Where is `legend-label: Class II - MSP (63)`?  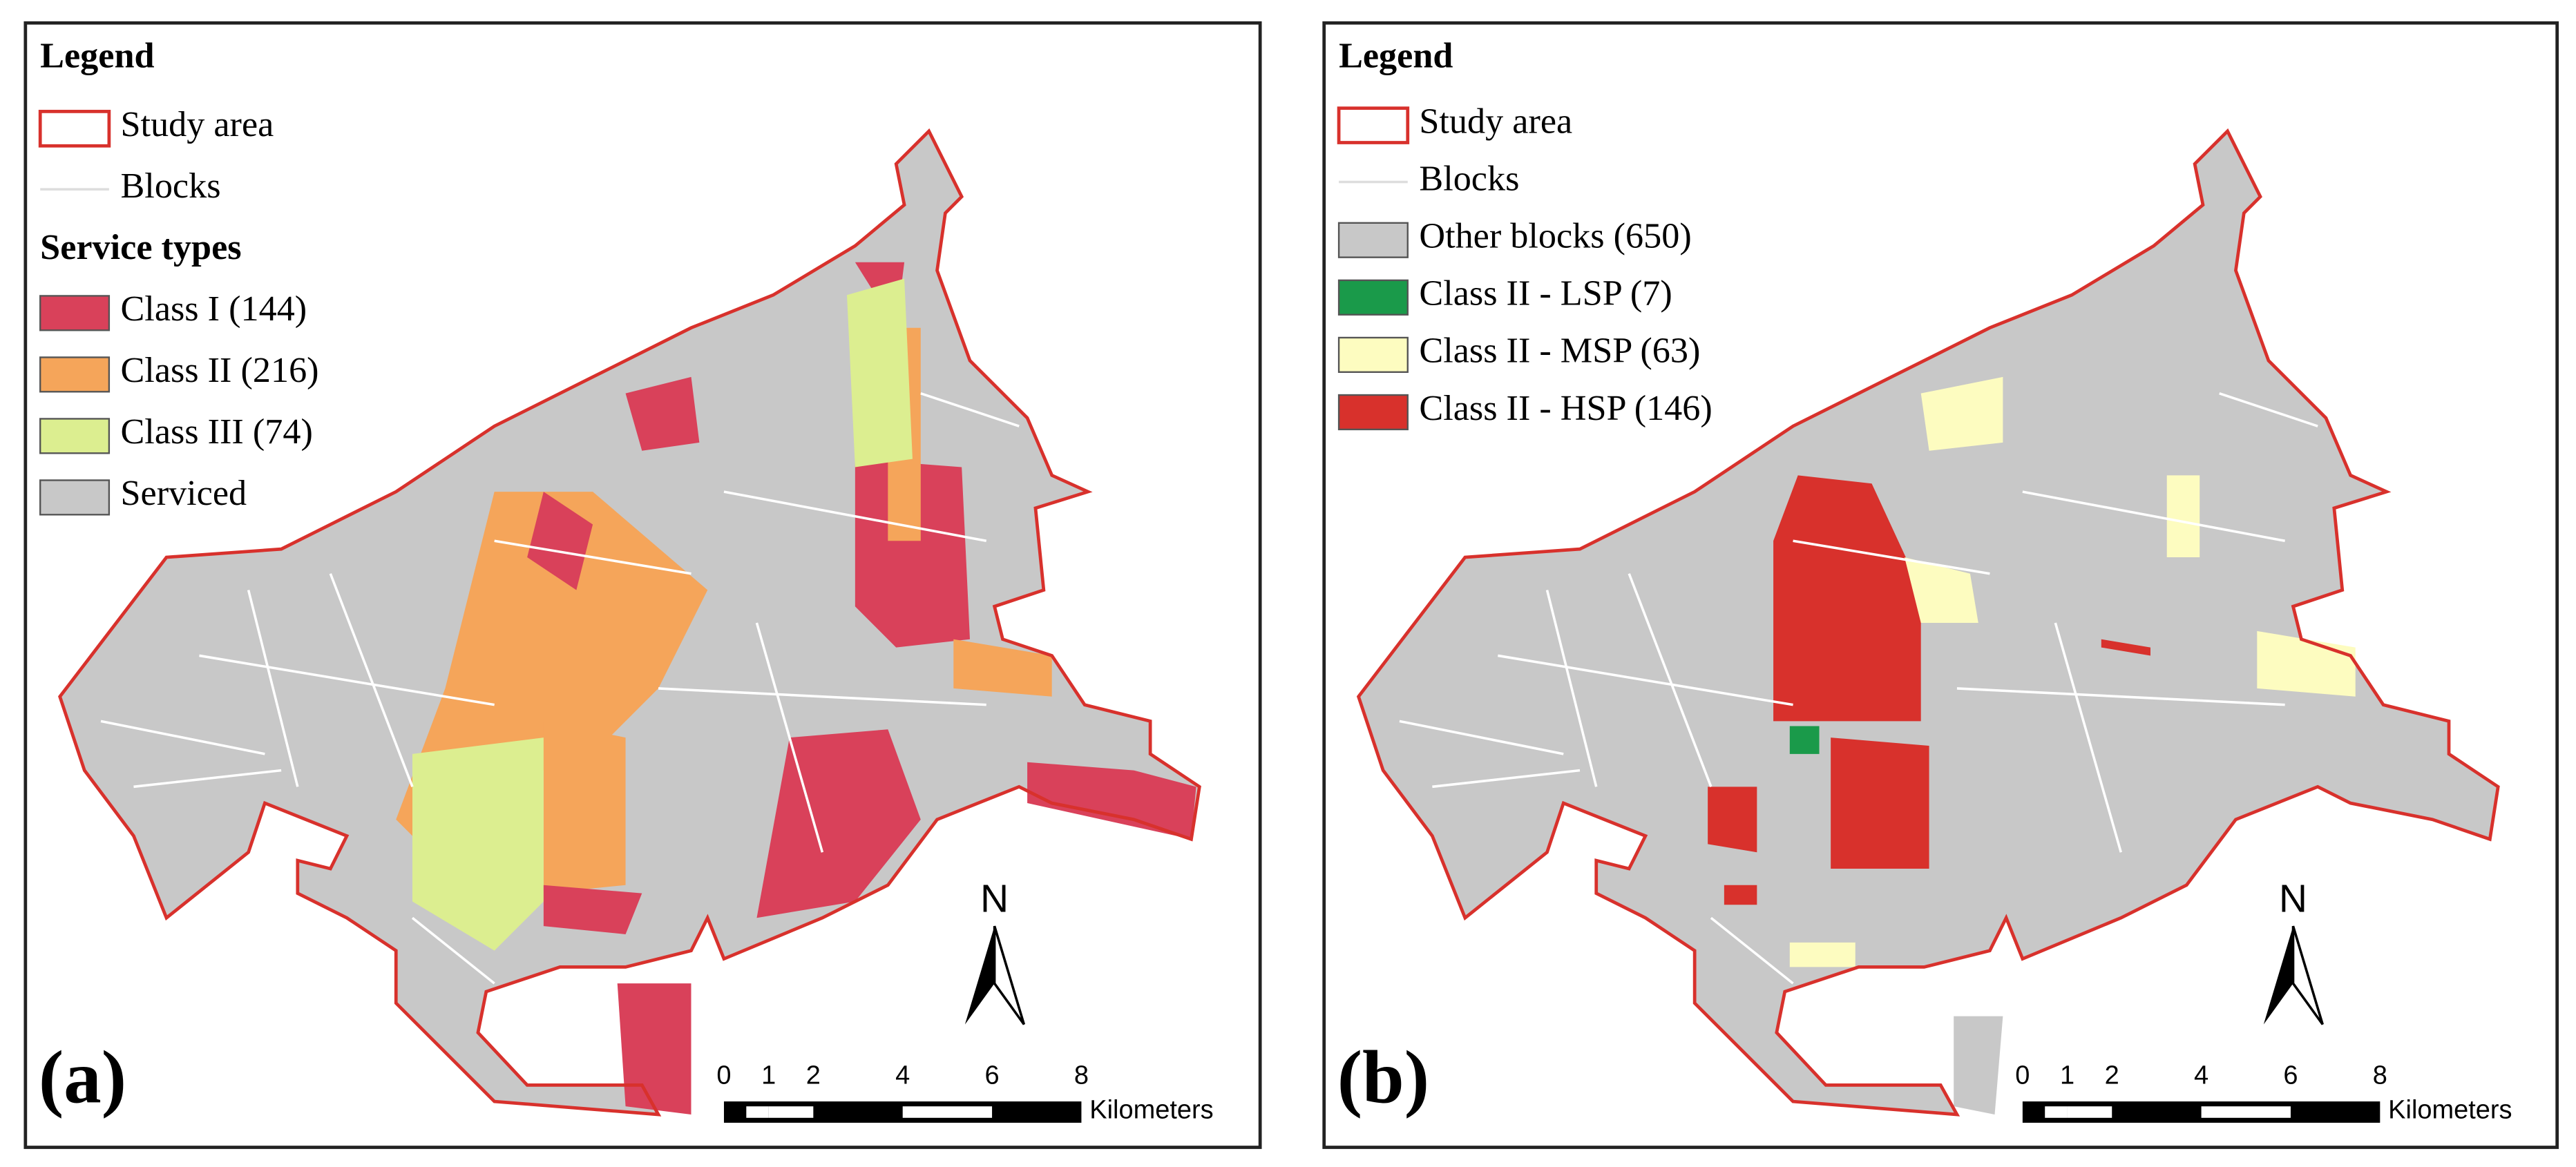 legend-label: Class II - MSP (63) is located at coordinates (1560, 351).